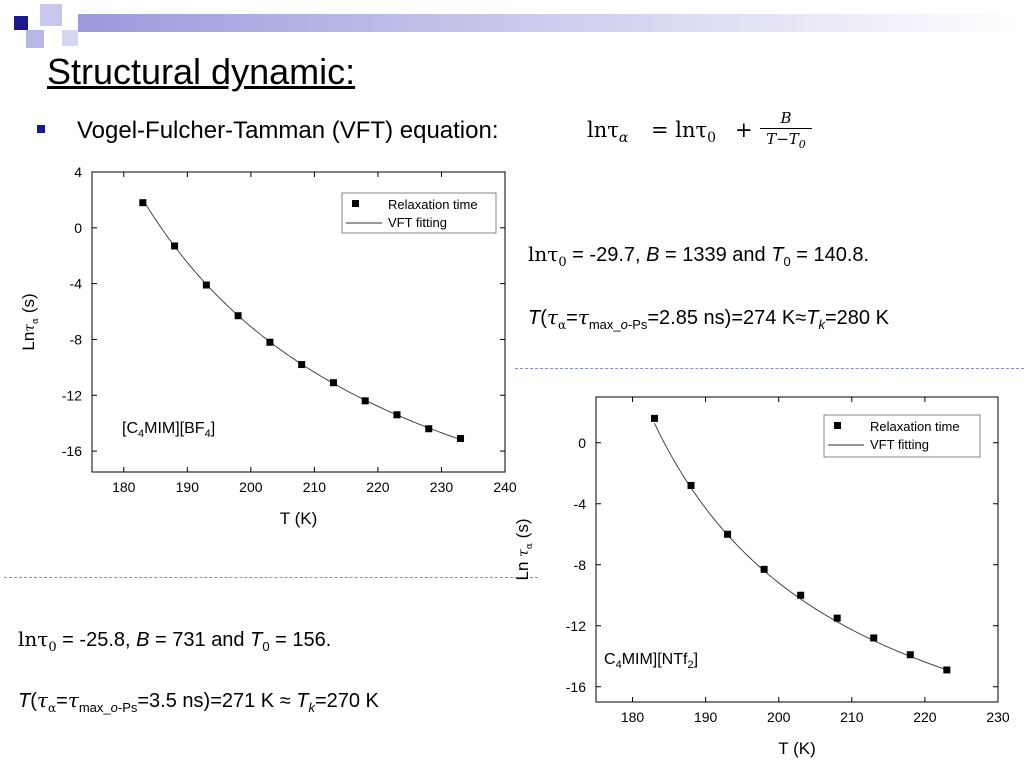  What do you see at coordinates (78, 172) in the screenshot?
I see `y-tick-label: 4` at bounding box center [78, 172].